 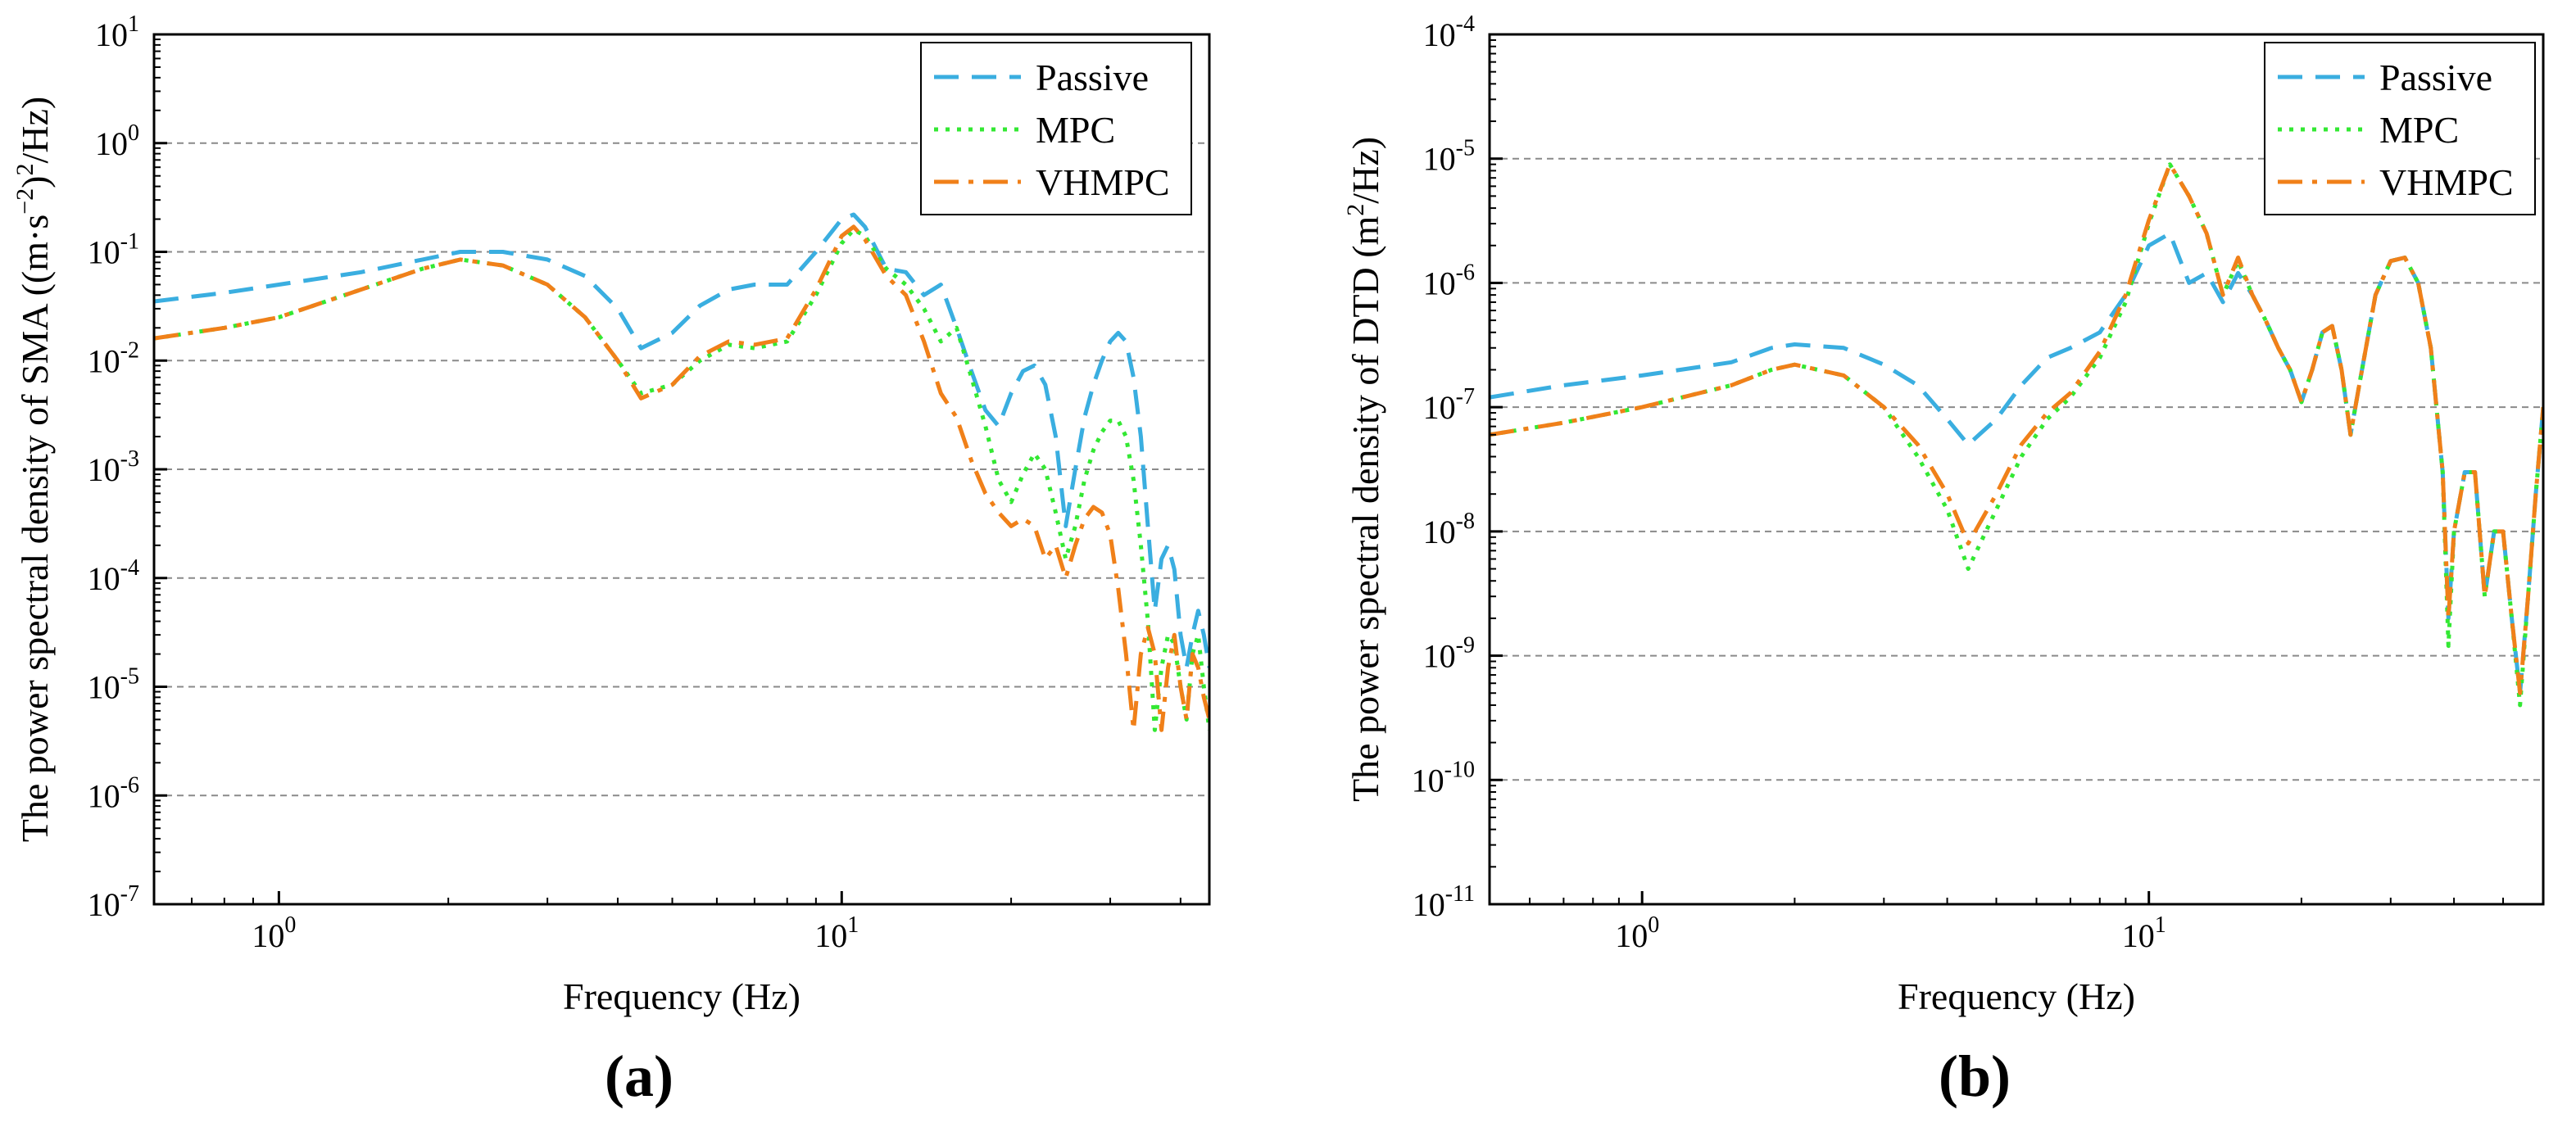 I want to click on y-tick-label: 10⁻¹⁰, so click(x=1443, y=778).